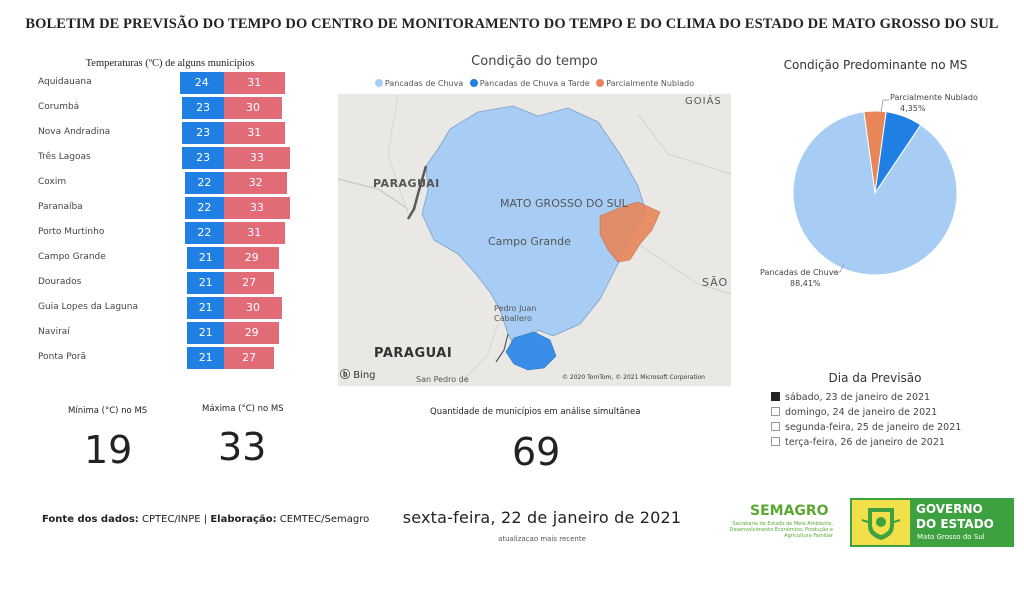  What do you see at coordinates (65, 82) in the screenshot?
I see `city-label: Aquidauana` at bounding box center [65, 82].